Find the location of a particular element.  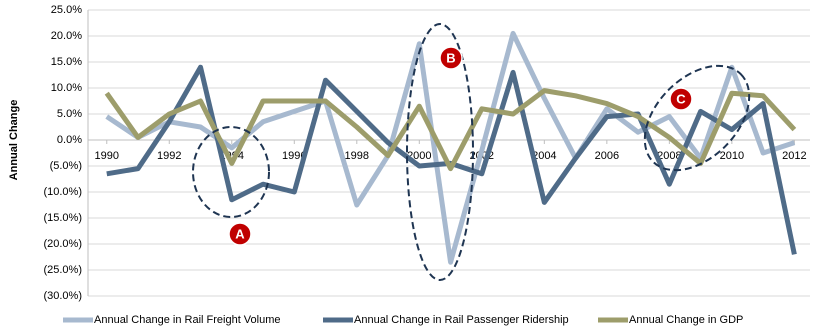

x-tick-label: 1990 is located at coordinates (107, 156).